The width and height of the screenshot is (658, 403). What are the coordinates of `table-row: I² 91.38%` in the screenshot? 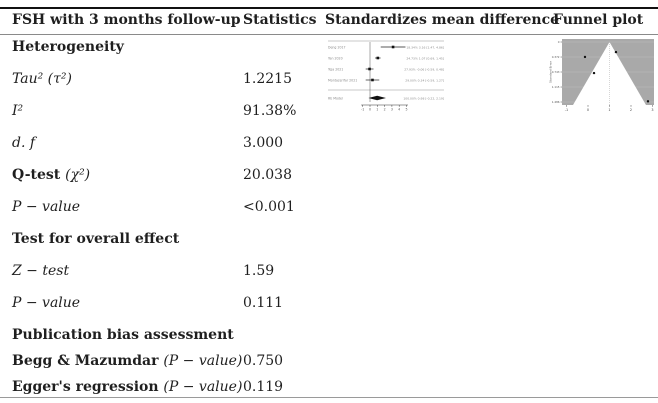 It's located at (154, 111).